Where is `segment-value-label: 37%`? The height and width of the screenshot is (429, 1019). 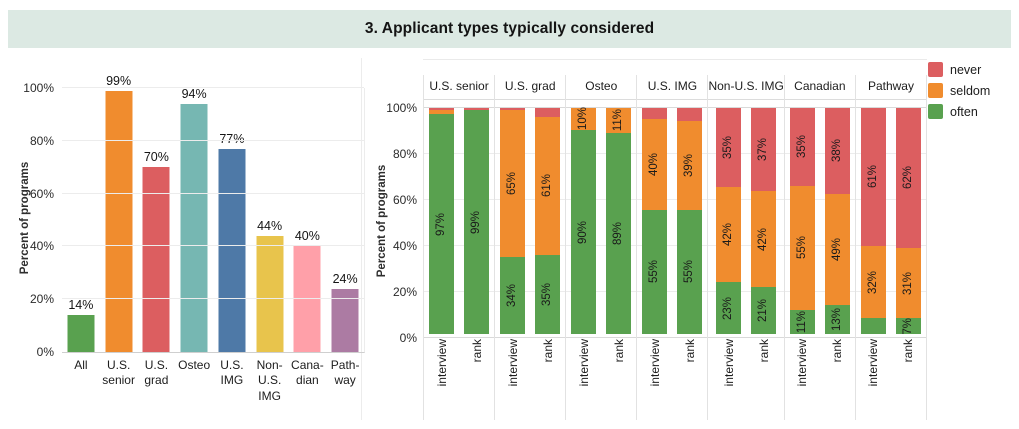 segment-value-label: 37% is located at coordinates (762, 150).